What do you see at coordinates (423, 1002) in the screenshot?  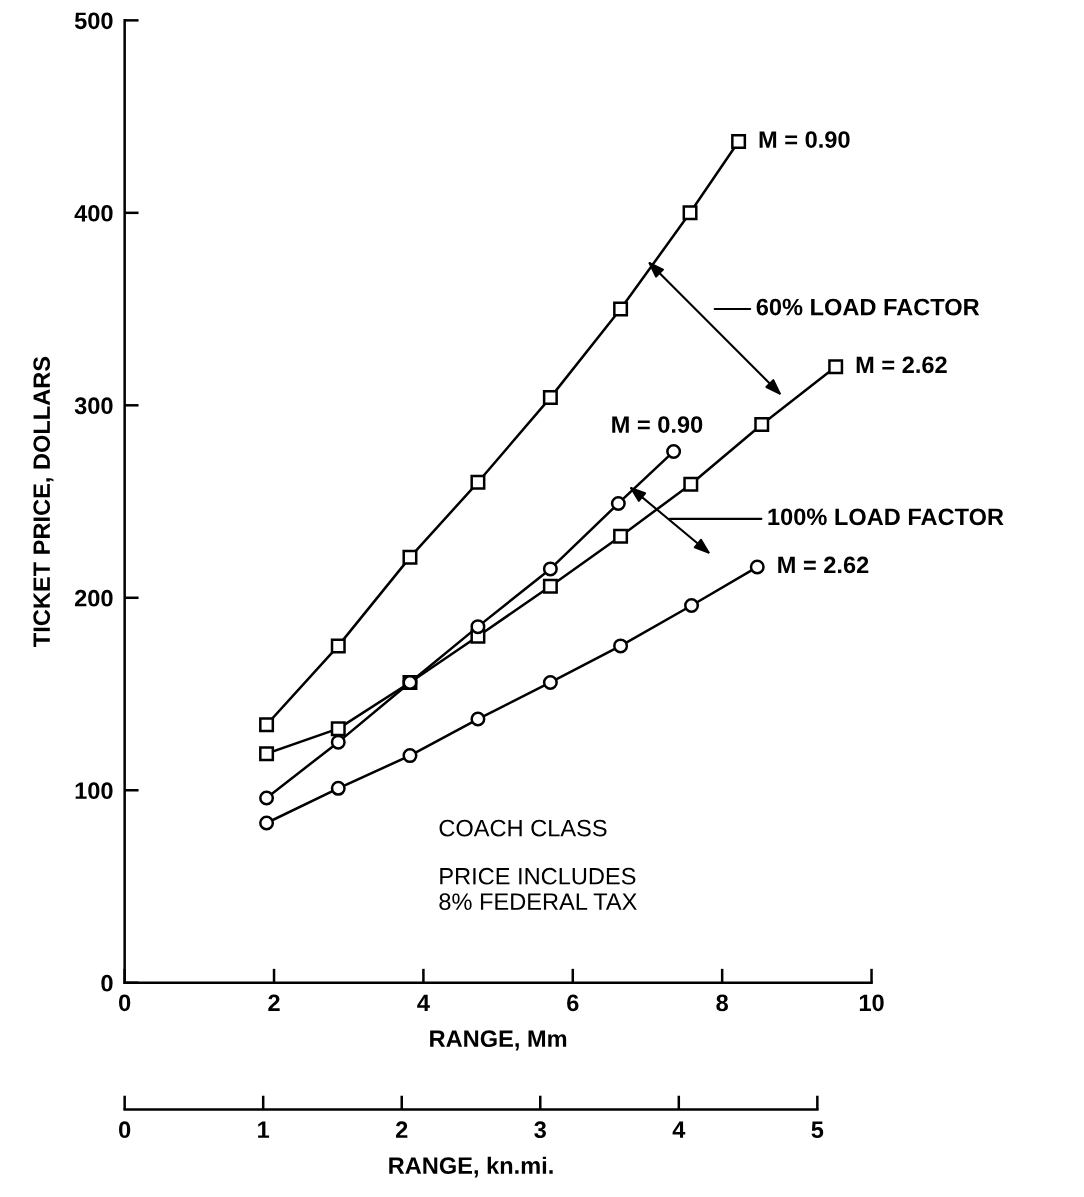 I see `x-tick-label: 4` at bounding box center [423, 1002].